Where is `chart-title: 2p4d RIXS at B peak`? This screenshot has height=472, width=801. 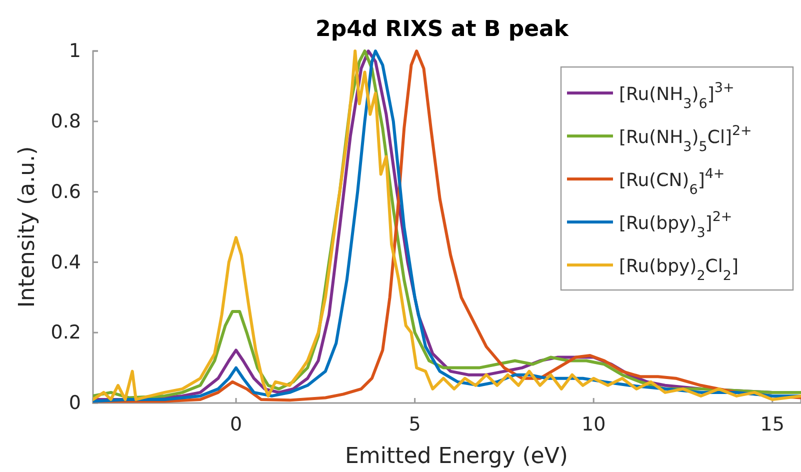
chart-title: 2p4d RIXS at B peak is located at coordinates (443, 29).